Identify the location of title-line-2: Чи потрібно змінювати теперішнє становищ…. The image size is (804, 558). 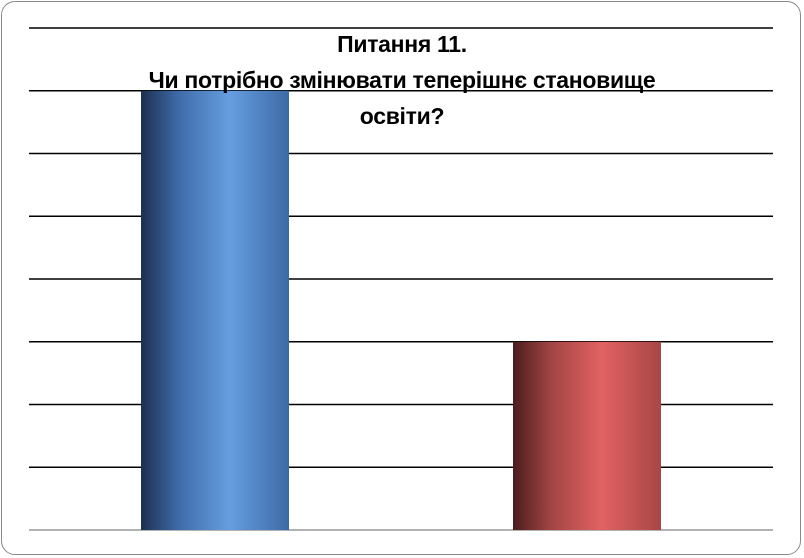
(402, 80).